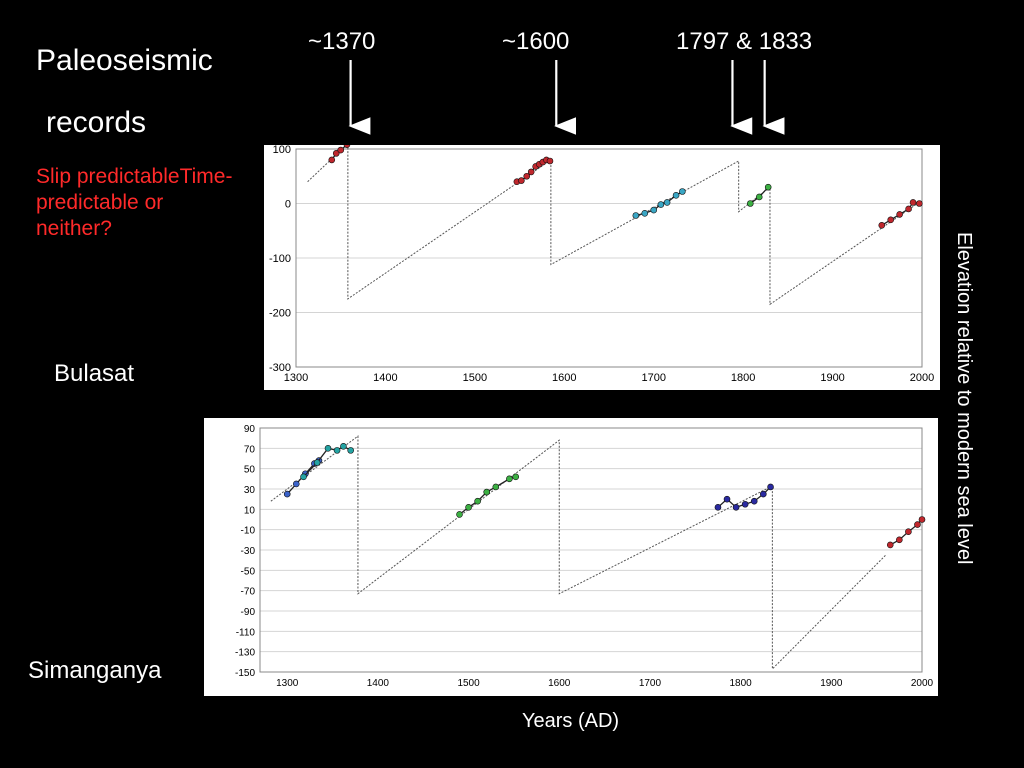 This screenshot has width=1024, height=768. I want to click on x-axis-label: Years (AD), so click(571, 721).